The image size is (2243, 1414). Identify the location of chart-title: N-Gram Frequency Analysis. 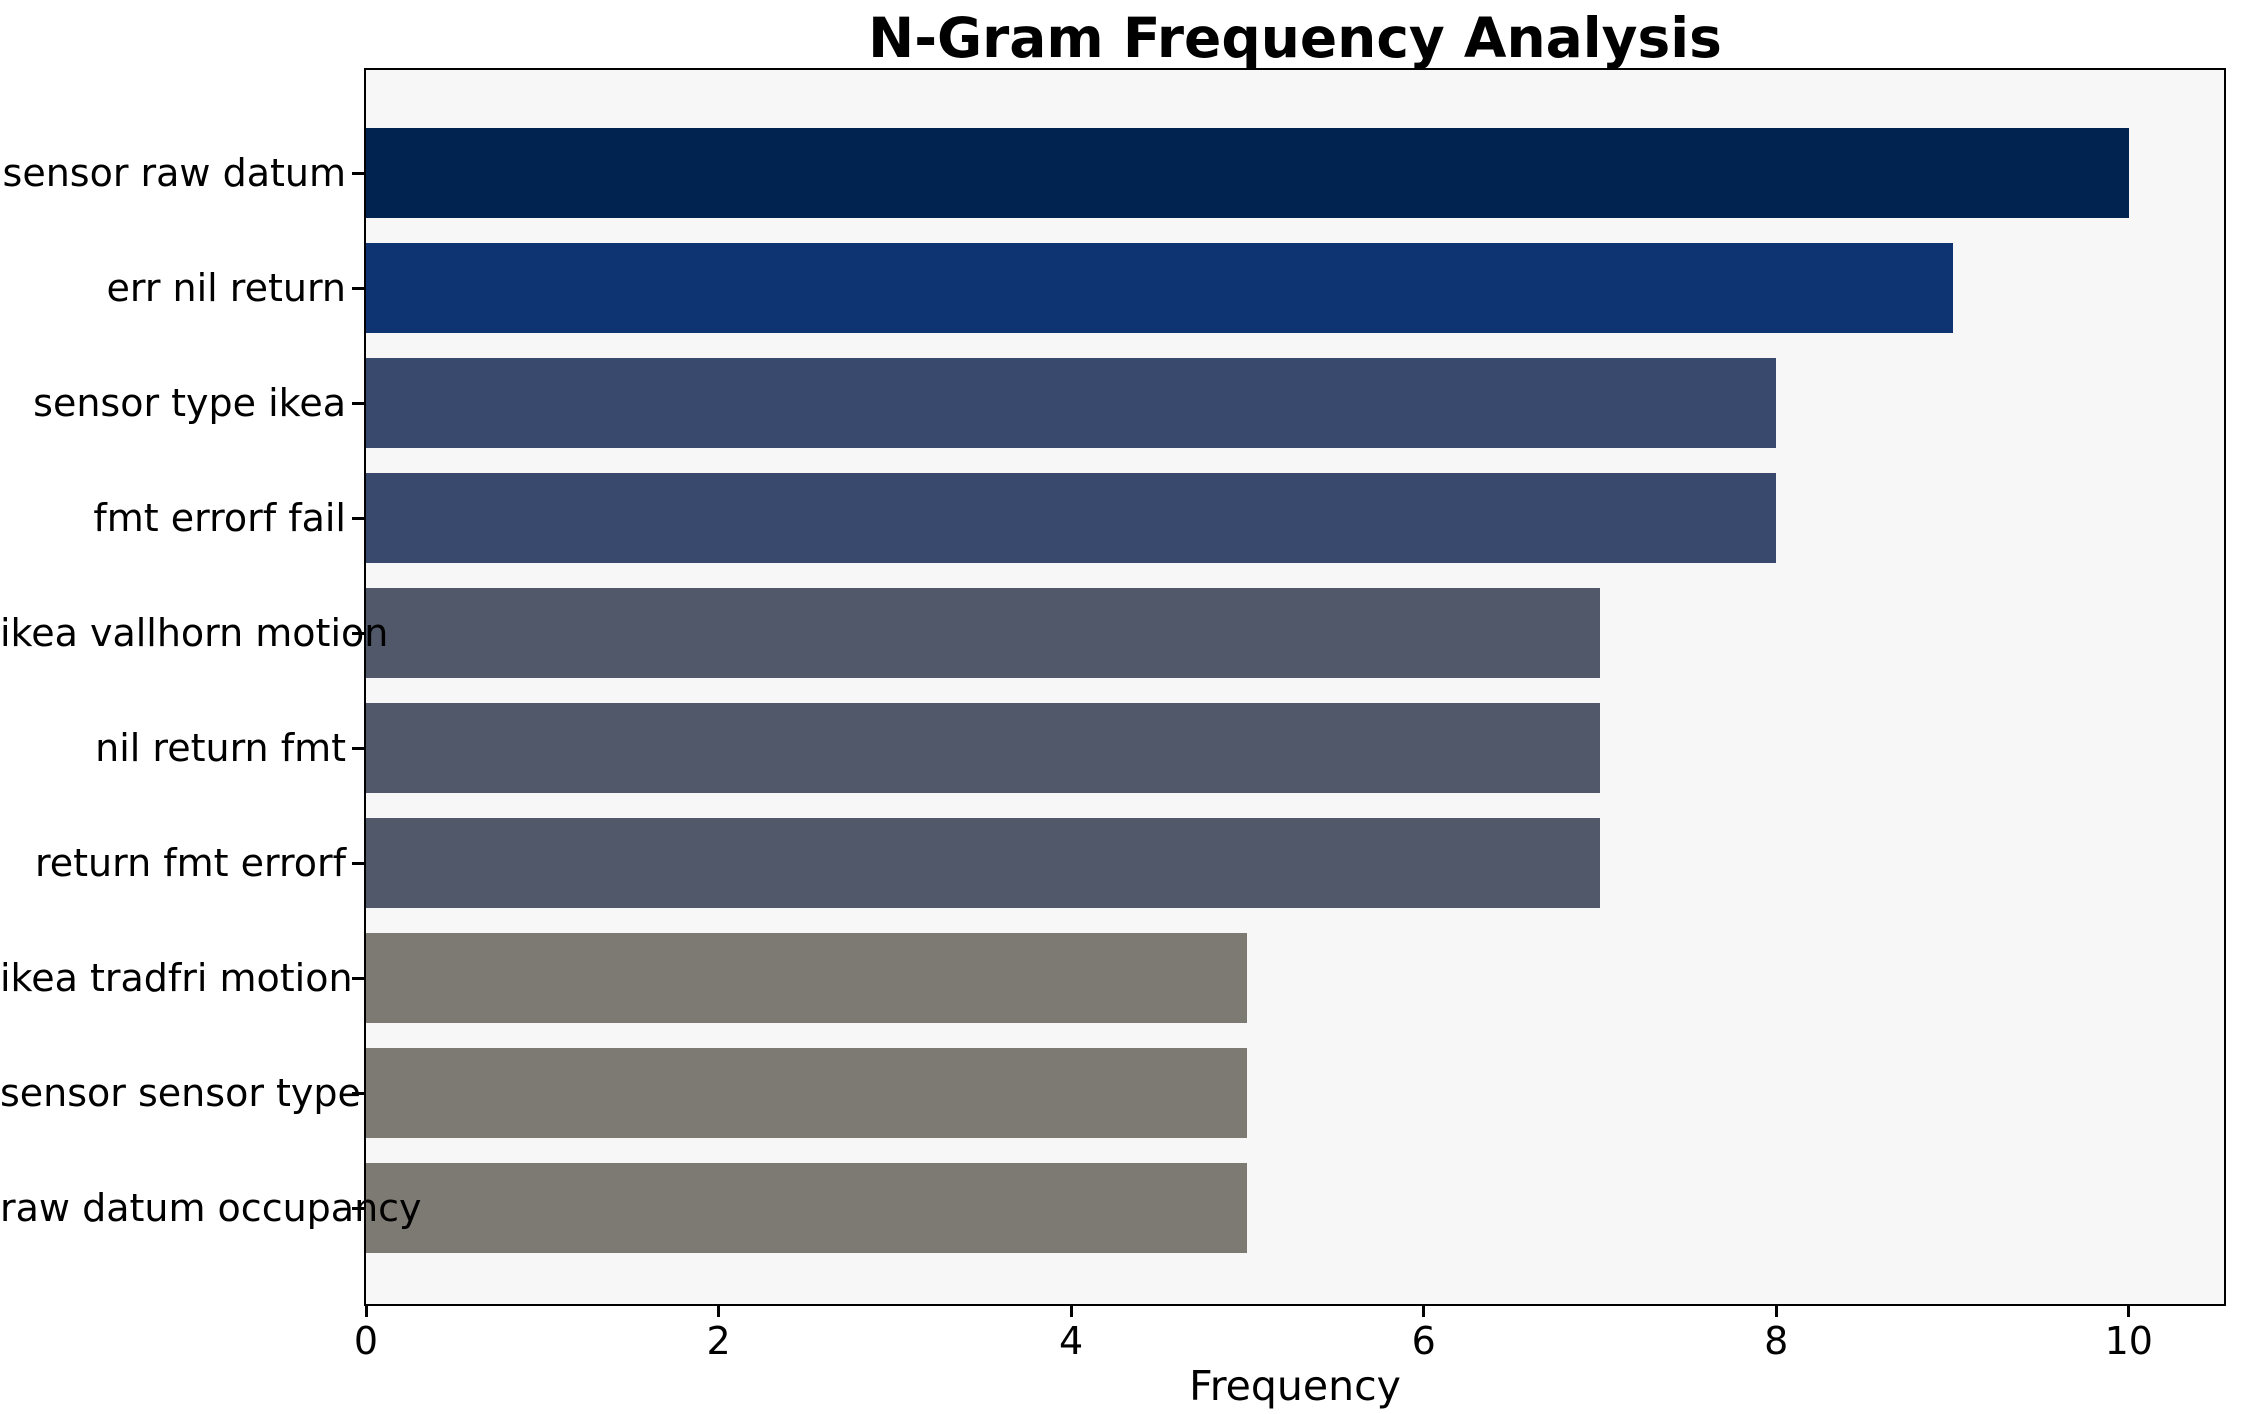
(1295, 38).